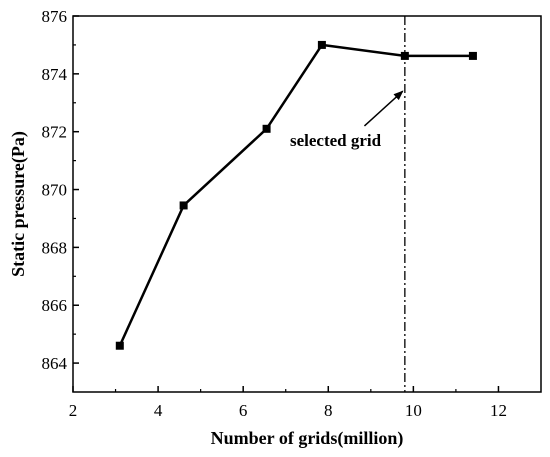 The image size is (550, 457). I want to click on y-tick-label-876: 876, so click(55, 16).